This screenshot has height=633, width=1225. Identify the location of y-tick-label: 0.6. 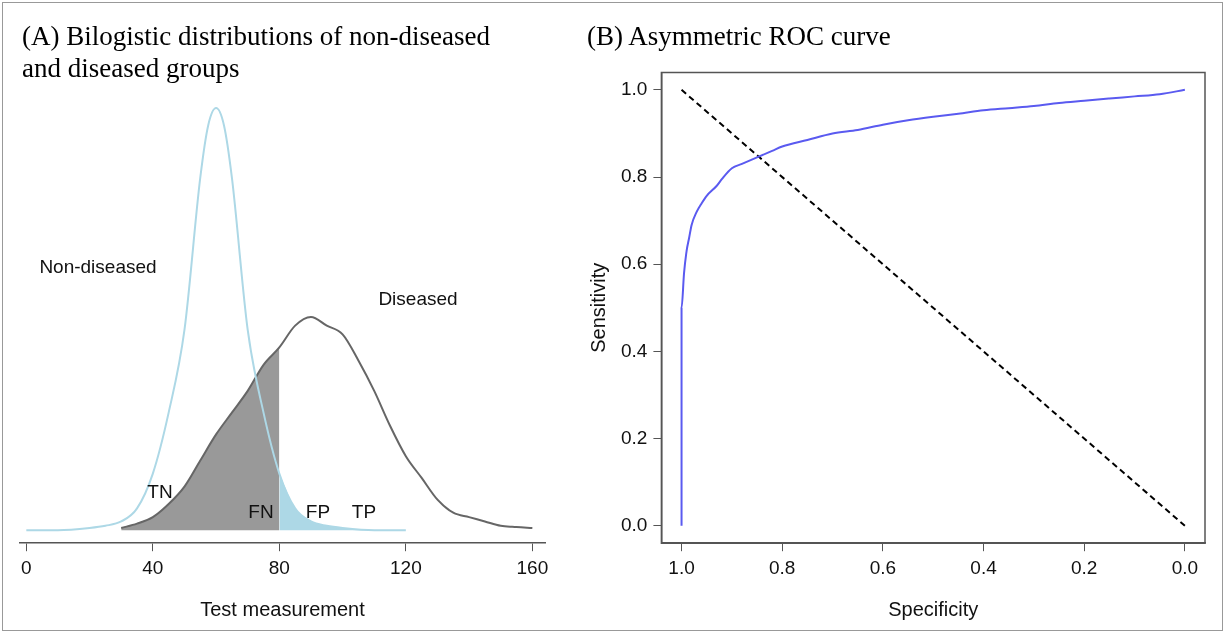
(634, 263).